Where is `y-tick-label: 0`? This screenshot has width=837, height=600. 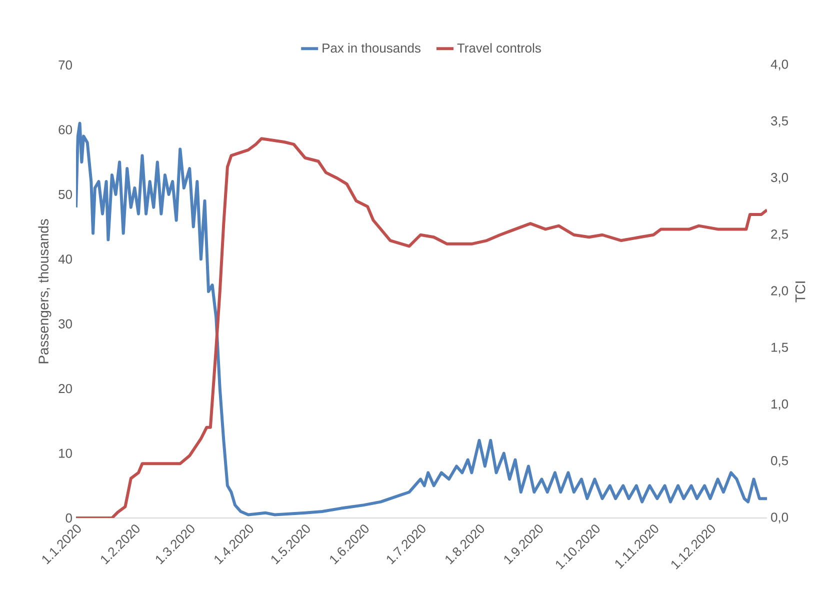
y-tick-label: 0 is located at coordinates (69, 518).